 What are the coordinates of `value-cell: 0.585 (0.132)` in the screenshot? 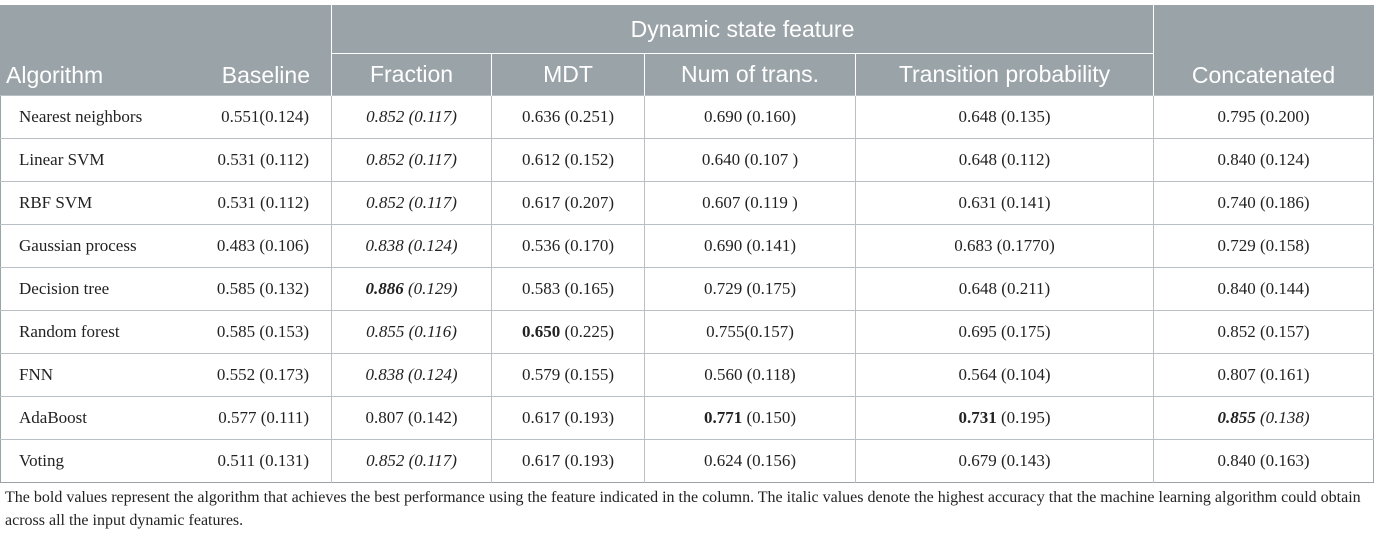 It's located at (254, 289).